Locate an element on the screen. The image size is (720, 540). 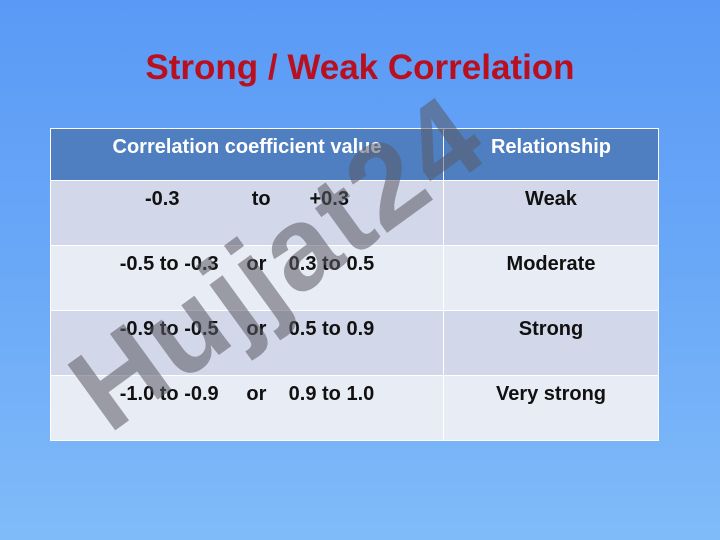
table-row: -1.0 to -0.9 or 0.9 to 1.0 Very strong is located at coordinates (354, 408).